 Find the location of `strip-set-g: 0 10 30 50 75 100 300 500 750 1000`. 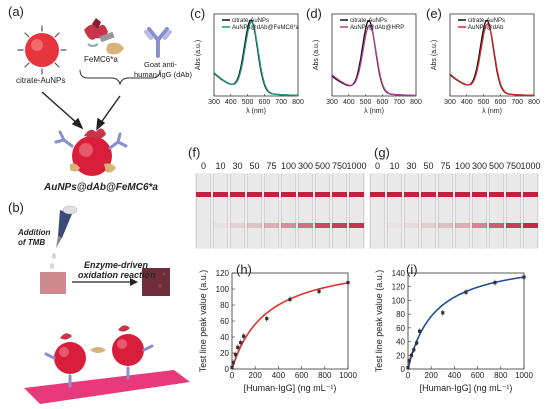

strip-set-g: 0 10 30 50 75 100 300 500 750 1000 is located at coordinates (458, 205).